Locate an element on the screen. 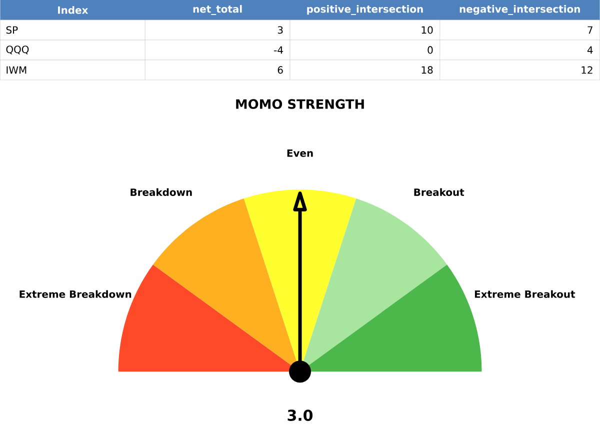 This screenshot has height=440, width=600. data-label: 4 is located at coordinates (590, 50).